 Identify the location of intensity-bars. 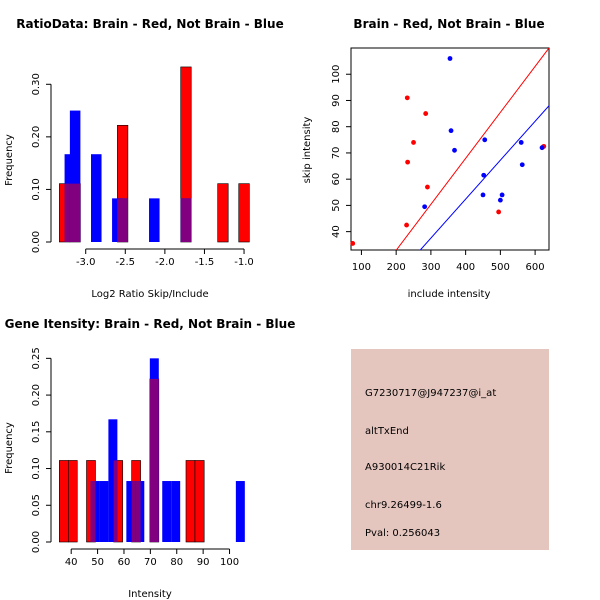
(152, 450).